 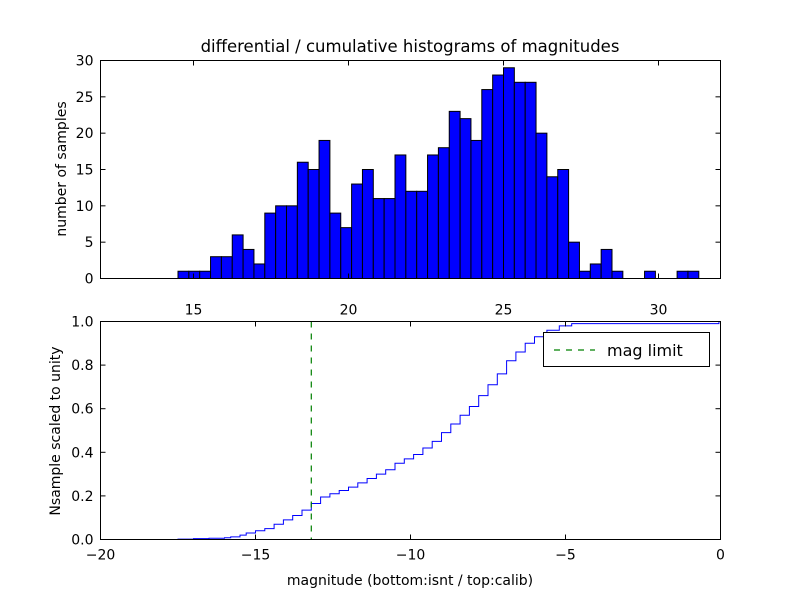 What do you see at coordinates (720, 556) in the screenshot?
I see `x-tick-label: 0` at bounding box center [720, 556].